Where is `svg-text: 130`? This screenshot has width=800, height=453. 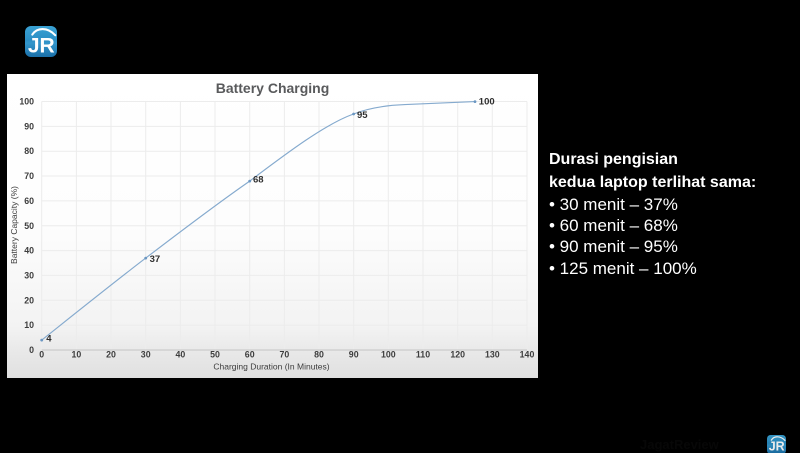
svg-text: 130 is located at coordinates (492, 355).